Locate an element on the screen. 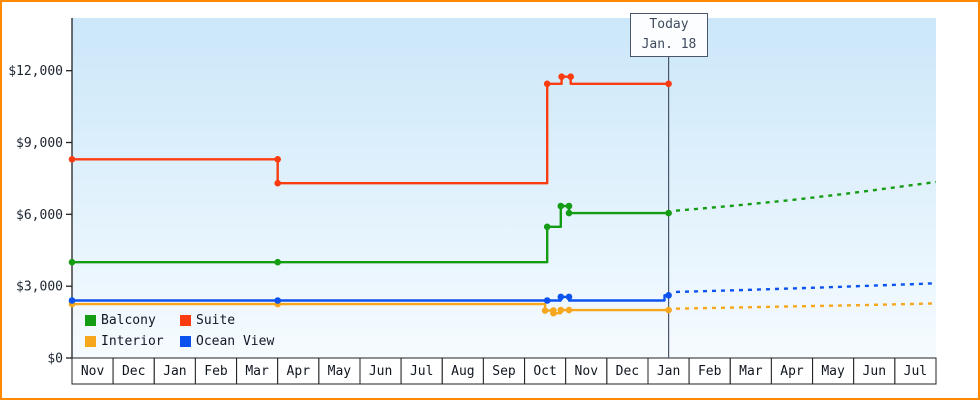 Image resolution: width=980 pixels, height=400 pixels. today-label-line2: Jan. 18 is located at coordinates (669, 44).